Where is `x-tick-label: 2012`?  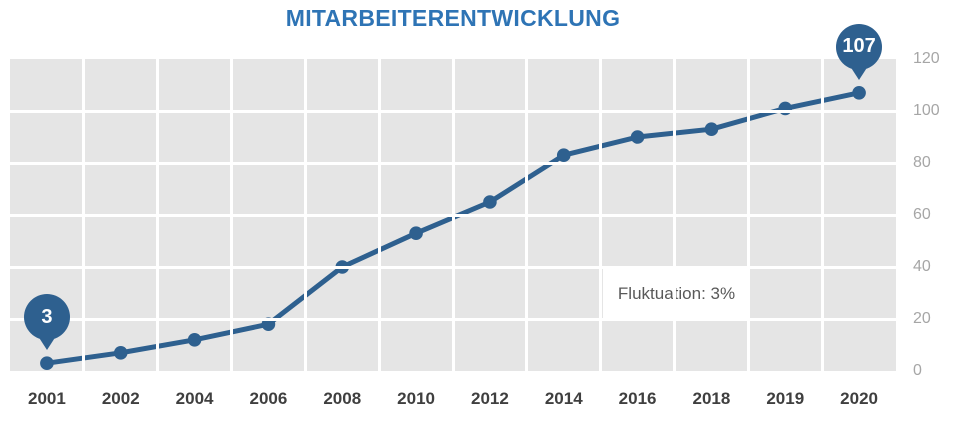
x-tick-label: 2012 is located at coordinates (490, 398).